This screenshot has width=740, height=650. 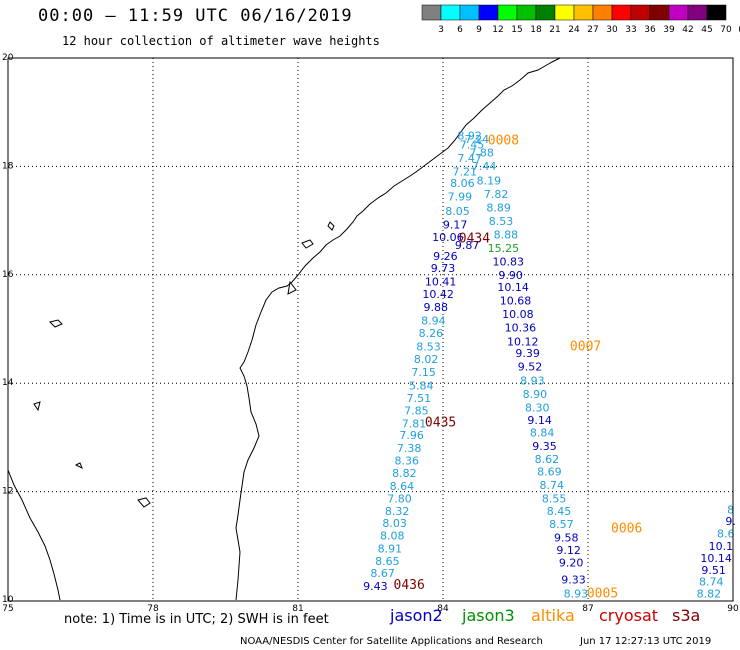 I want to click on color-scale-label: 33, so click(x=630, y=30).